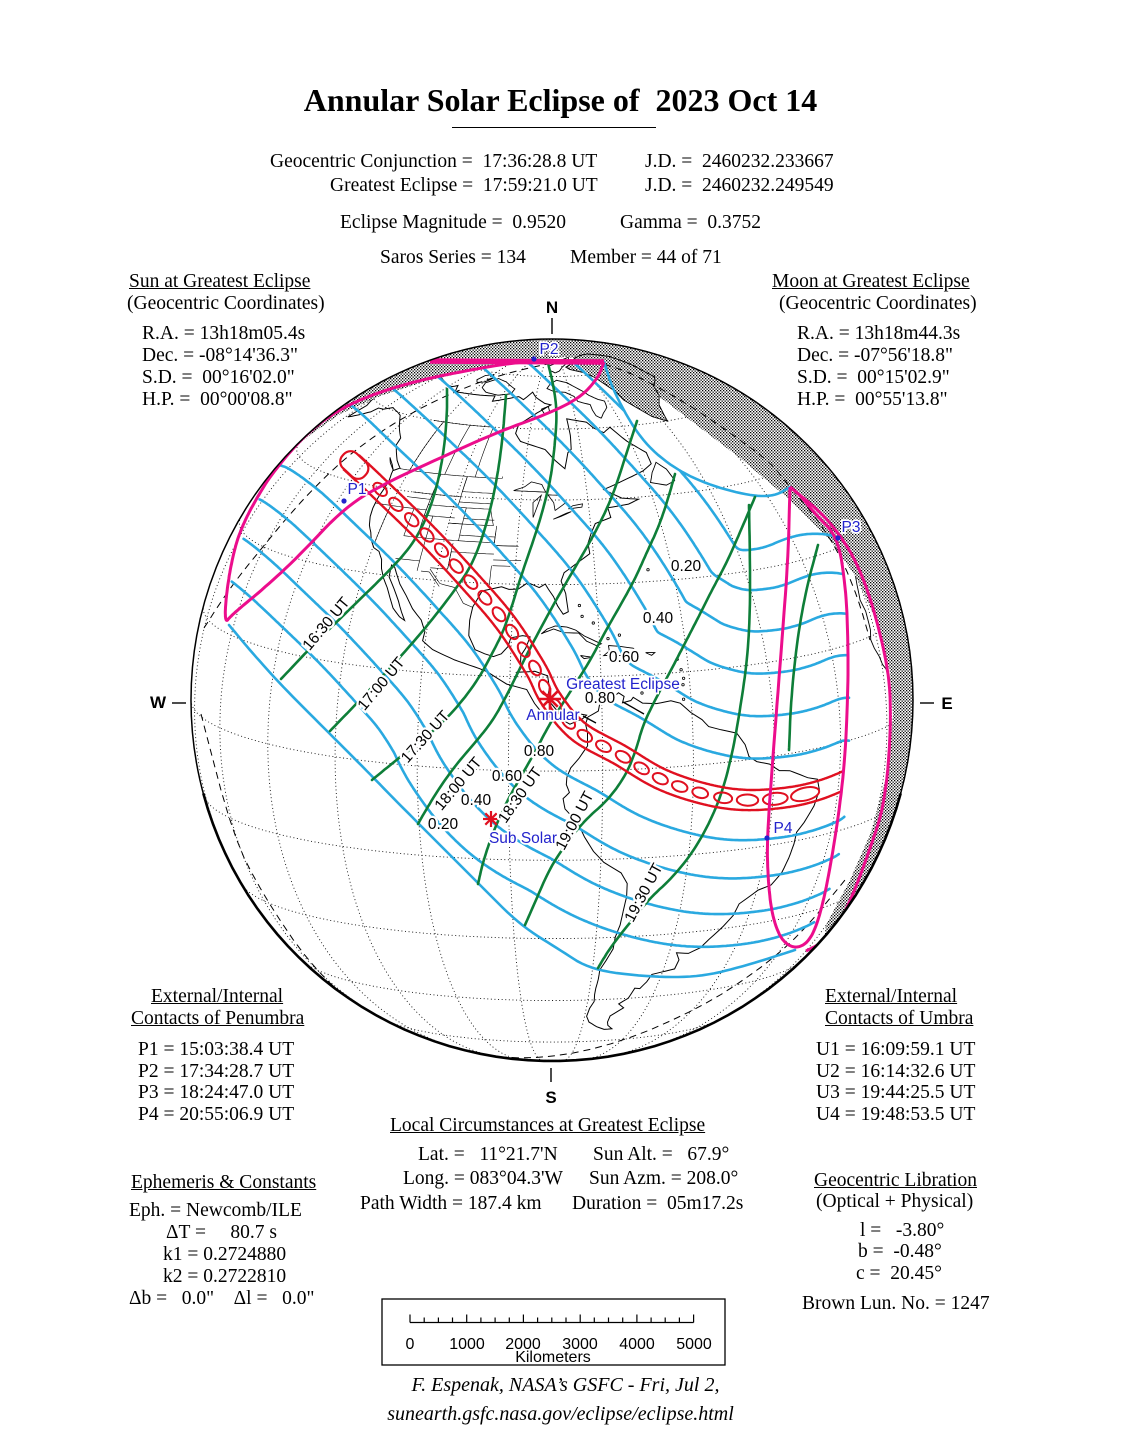 The height and width of the screenshot is (1452, 1121). What do you see at coordinates (575, 820) in the screenshot?
I see `svg-text: 19:00 UT` at bounding box center [575, 820].